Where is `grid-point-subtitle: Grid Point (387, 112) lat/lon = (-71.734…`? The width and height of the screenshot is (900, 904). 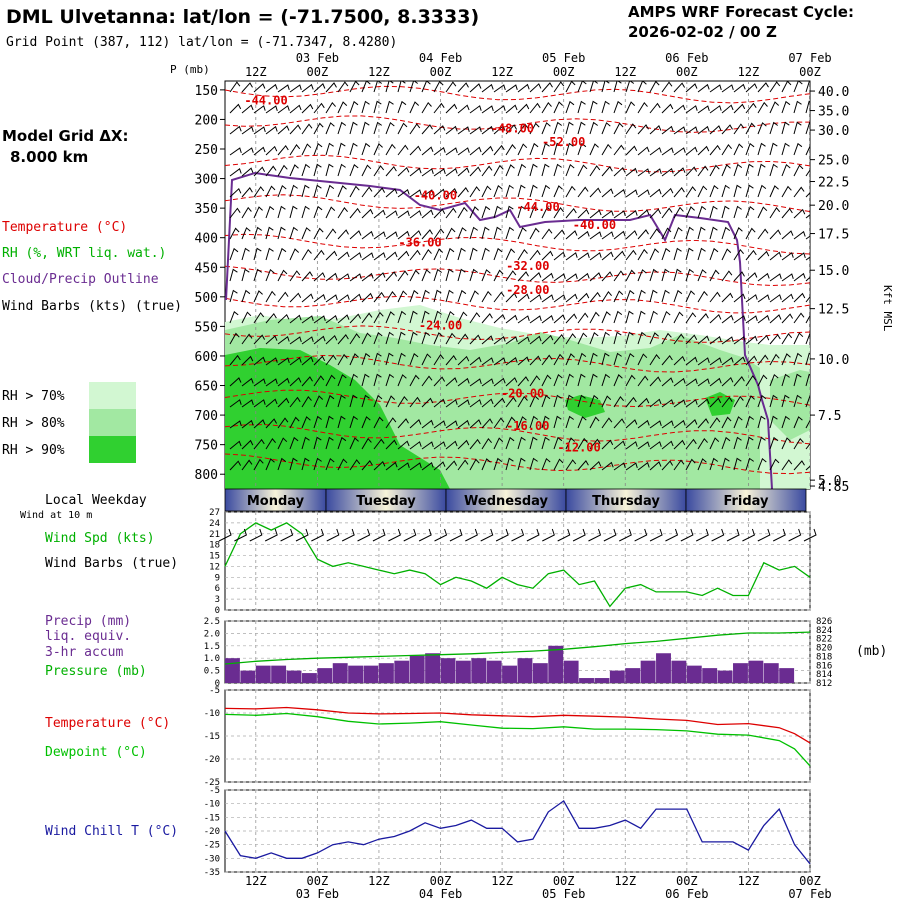
grid-point-subtitle: Grid Point (387, 112) lat/lon = (-71.734… is located at coordinates (201, 42).